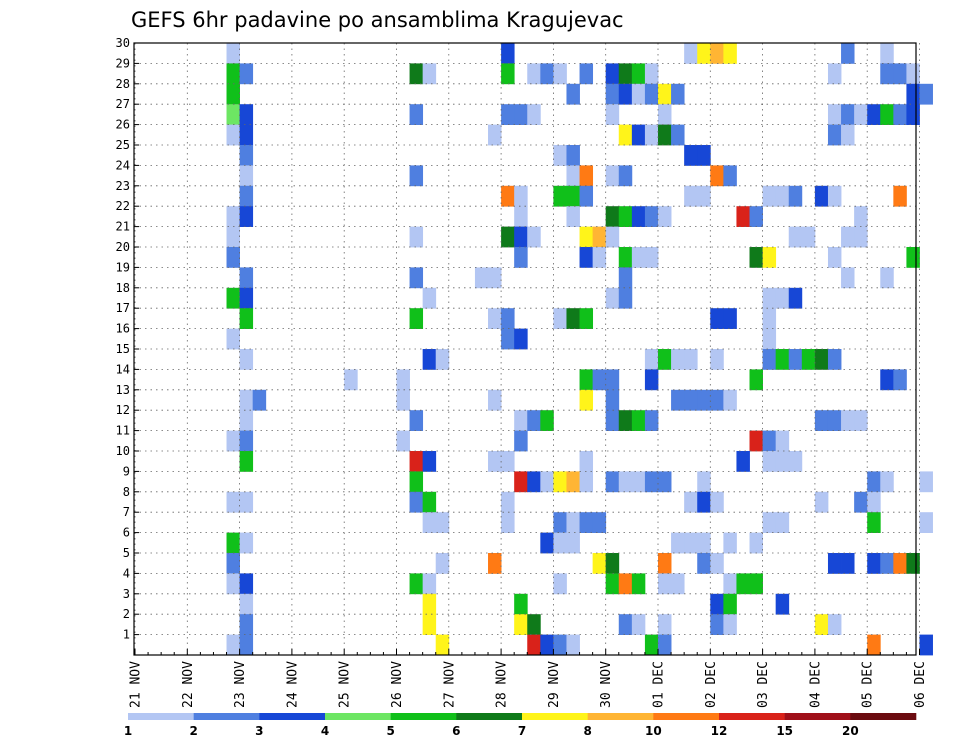 The height and width of the screenshot is (742, 960). Describe the element at coordinates (123, 267) in the screenshot. I see `y-tick-label: 19` at that location.